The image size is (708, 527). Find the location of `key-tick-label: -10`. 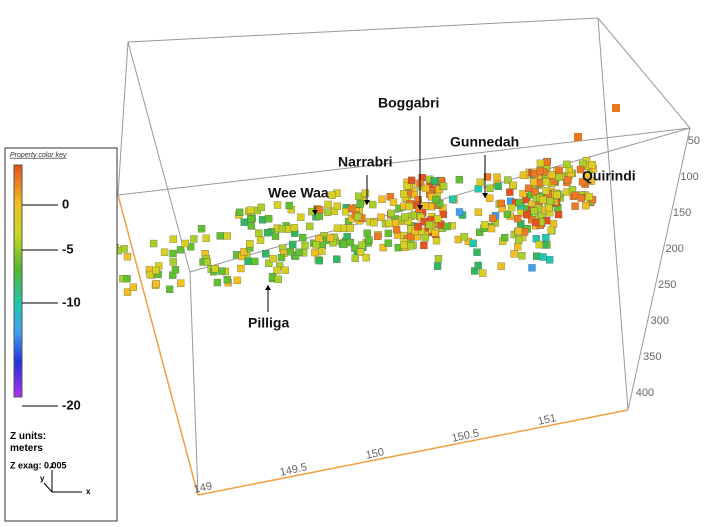

key-tick-label: -10 is located at coordinates (71, 301).